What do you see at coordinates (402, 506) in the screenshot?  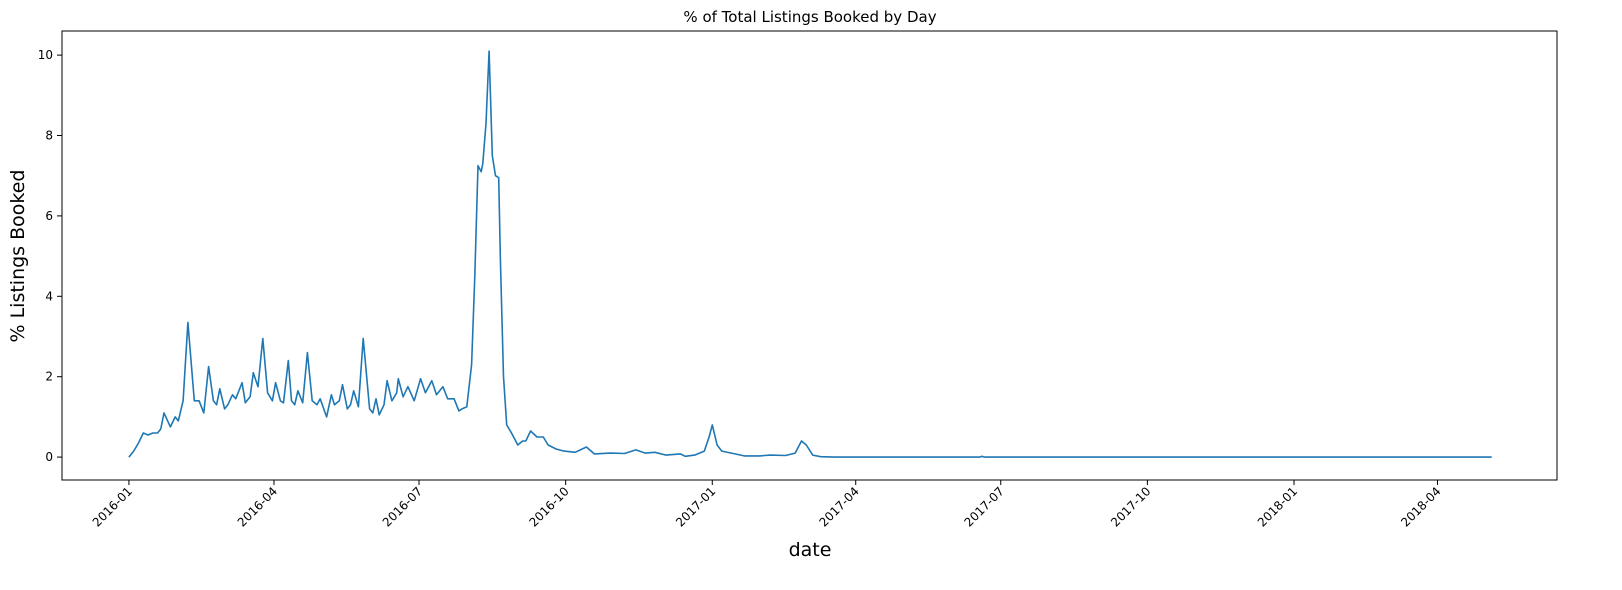 I see `x-tick-label: 2016-07` at bounding box center [402, 506].